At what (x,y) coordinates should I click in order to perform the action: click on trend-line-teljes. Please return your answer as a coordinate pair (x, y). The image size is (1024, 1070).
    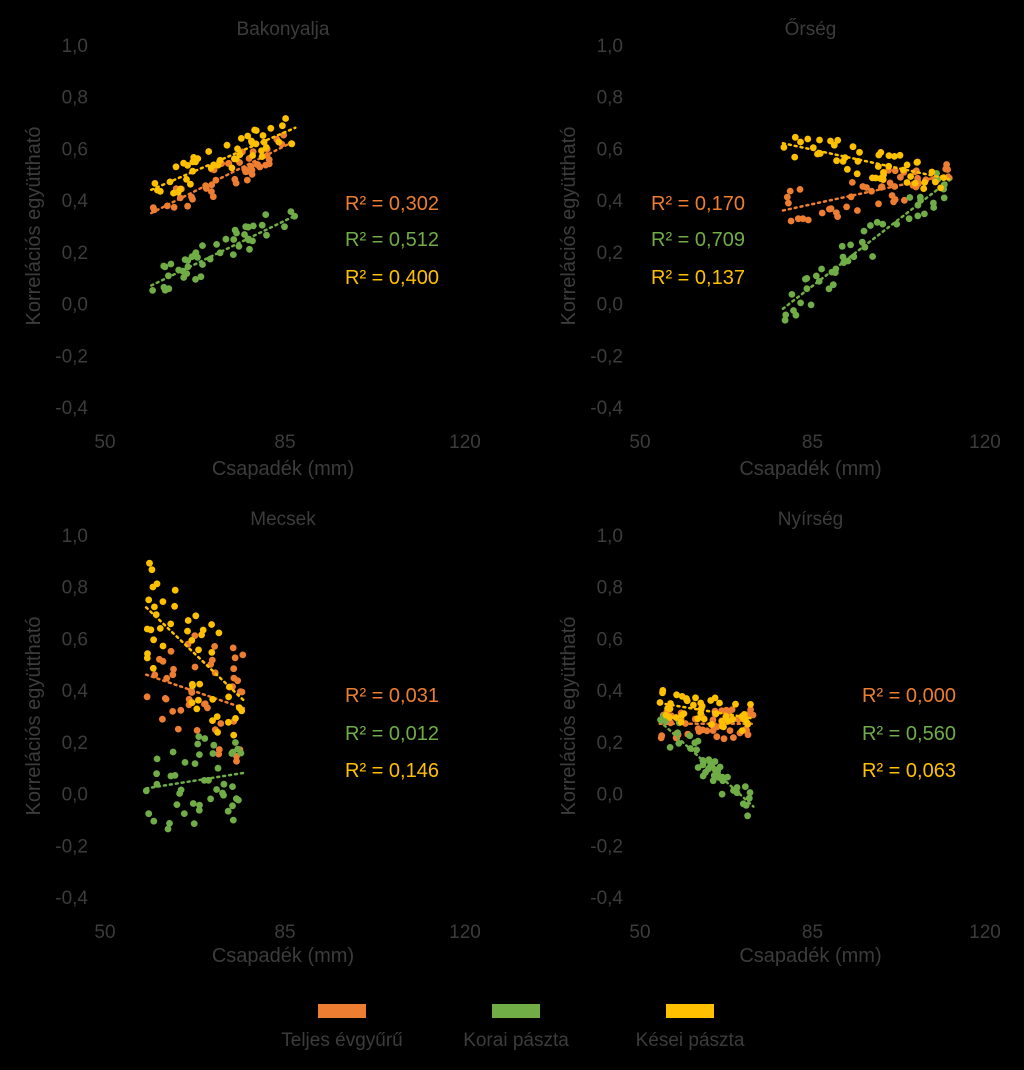
    Looking at the image, I should click on (195, 691).